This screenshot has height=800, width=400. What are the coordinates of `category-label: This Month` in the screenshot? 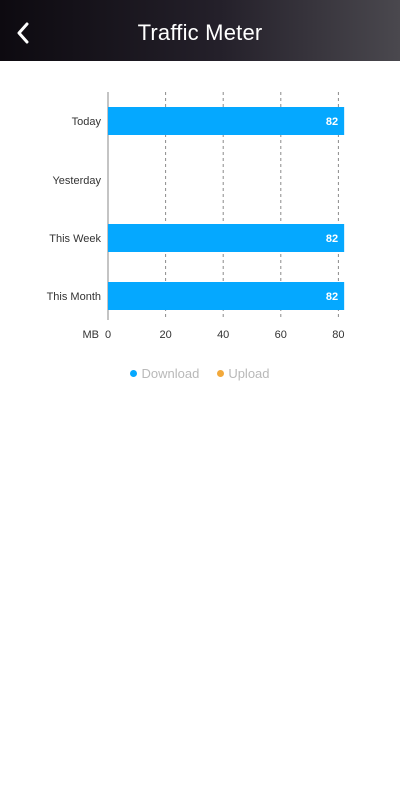 It's located at (74, 297).